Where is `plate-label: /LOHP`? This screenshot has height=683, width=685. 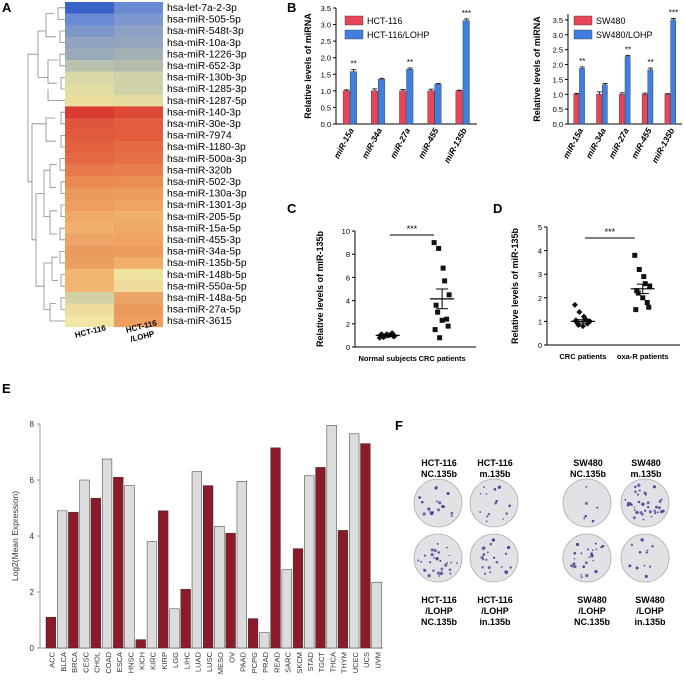 plate-label: /LOHP is located at coordinates (439, 611).